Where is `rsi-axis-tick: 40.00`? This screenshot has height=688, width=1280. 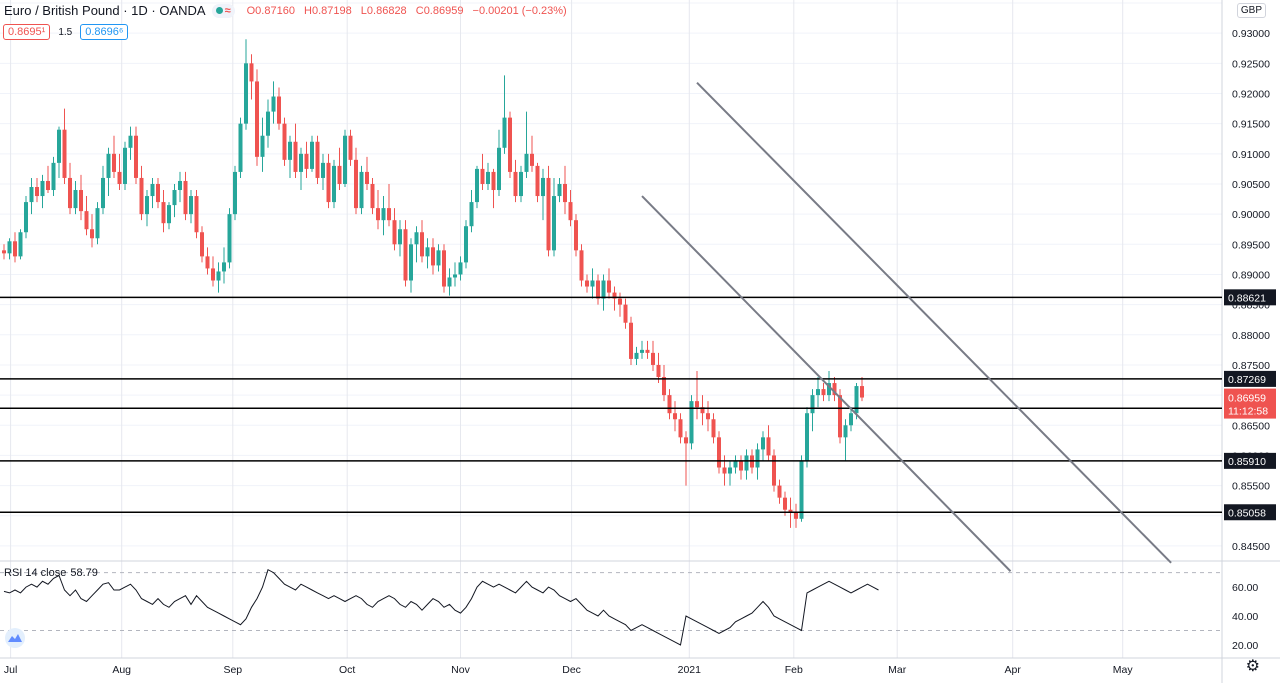 rsi-axis-tick: 40.00 is located at coordinates (1245, 617).